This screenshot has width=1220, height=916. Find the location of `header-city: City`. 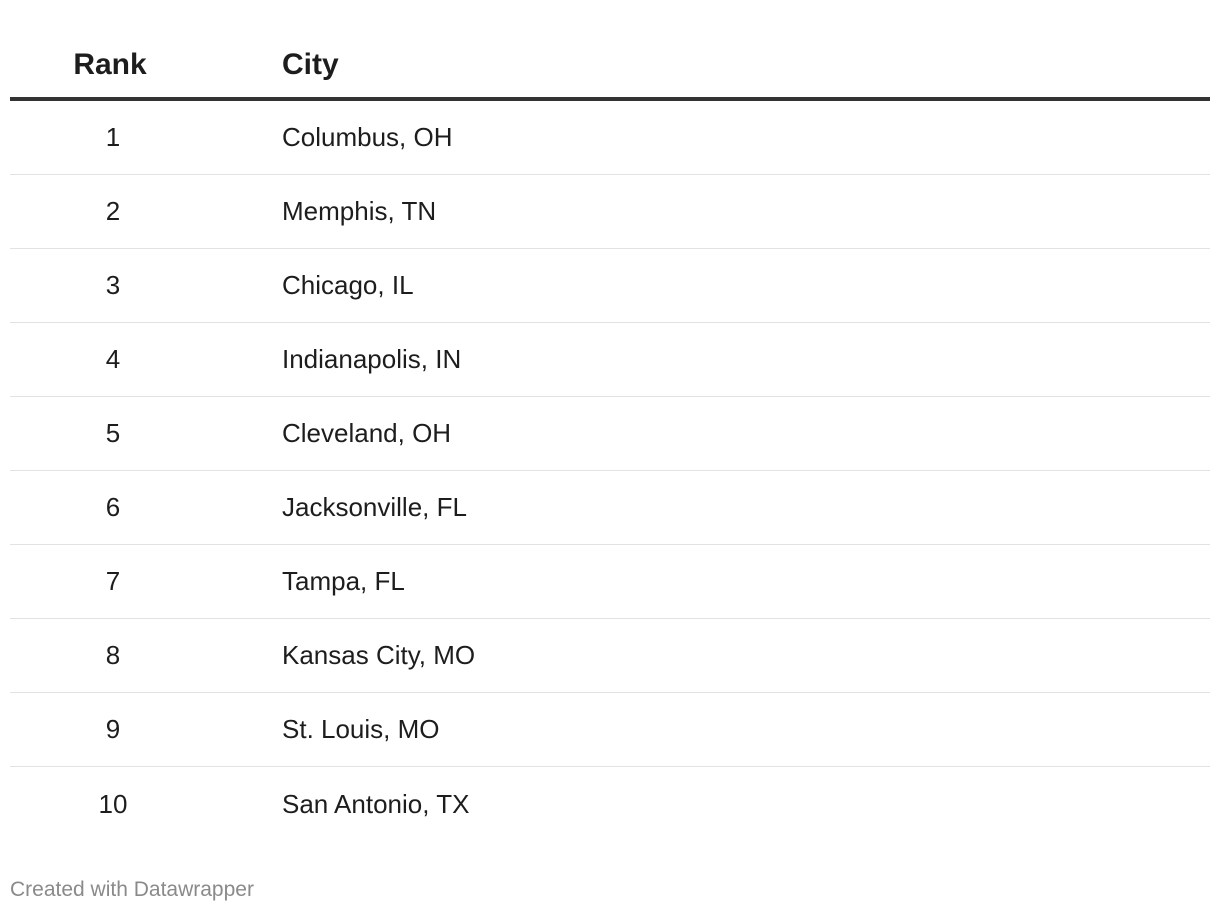

header-city: City is located at coordinates (310, 64).